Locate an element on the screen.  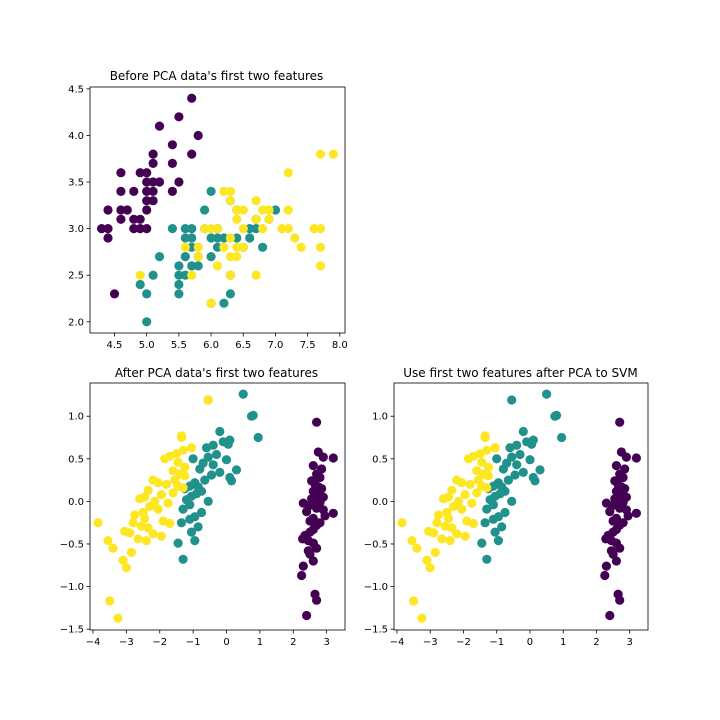
y-tick-label: 4.0 is located at coordinates (76, 136).